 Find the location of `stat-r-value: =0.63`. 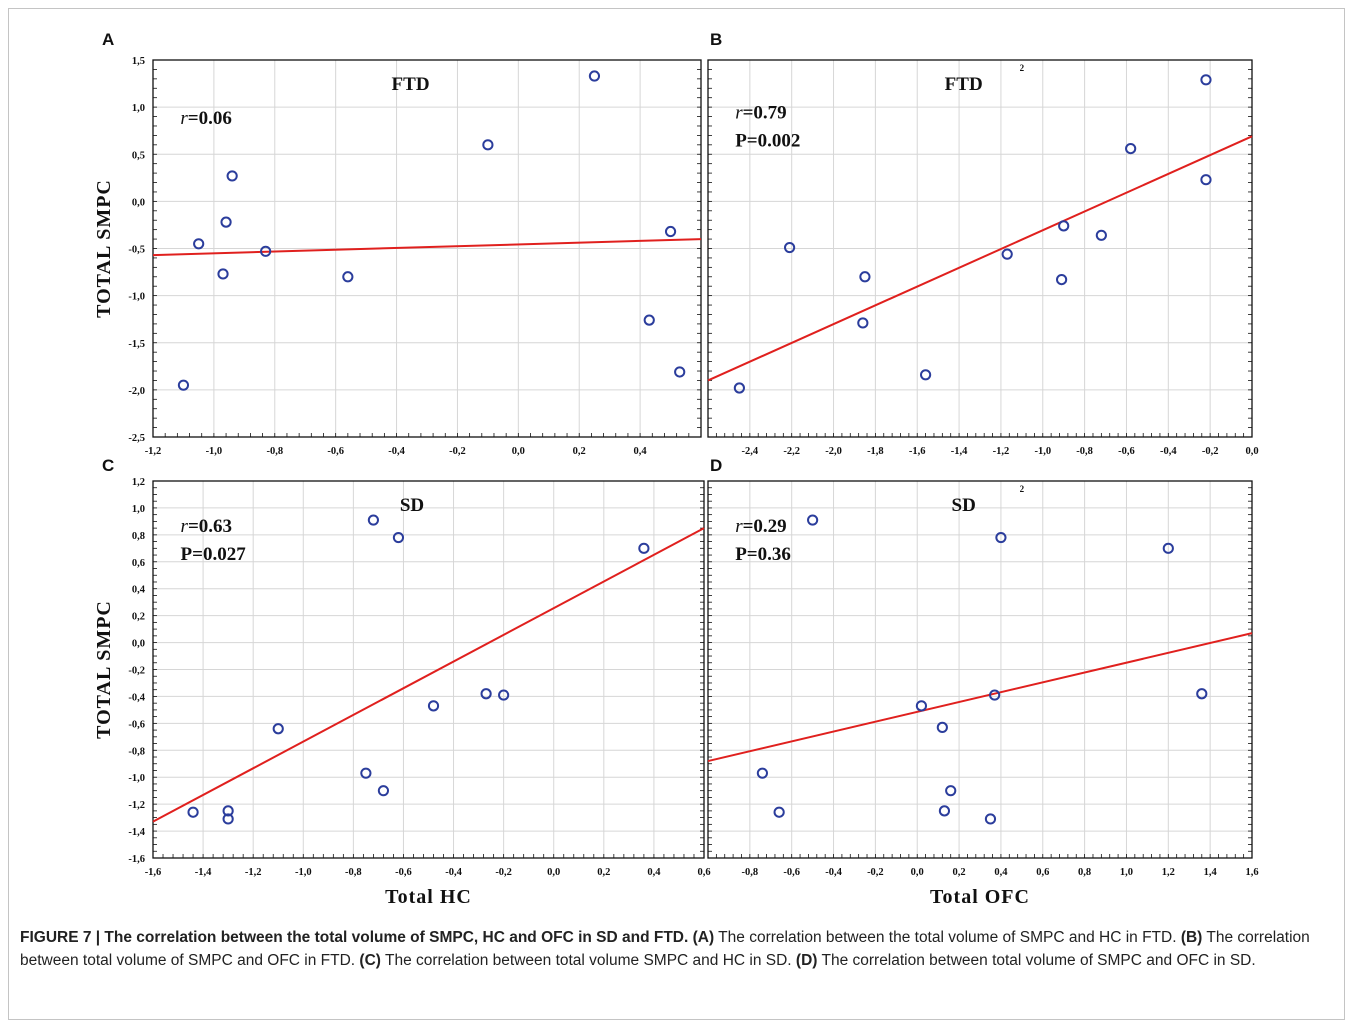

stat-r-value: =0.63 is located at coordinates (210, 526).